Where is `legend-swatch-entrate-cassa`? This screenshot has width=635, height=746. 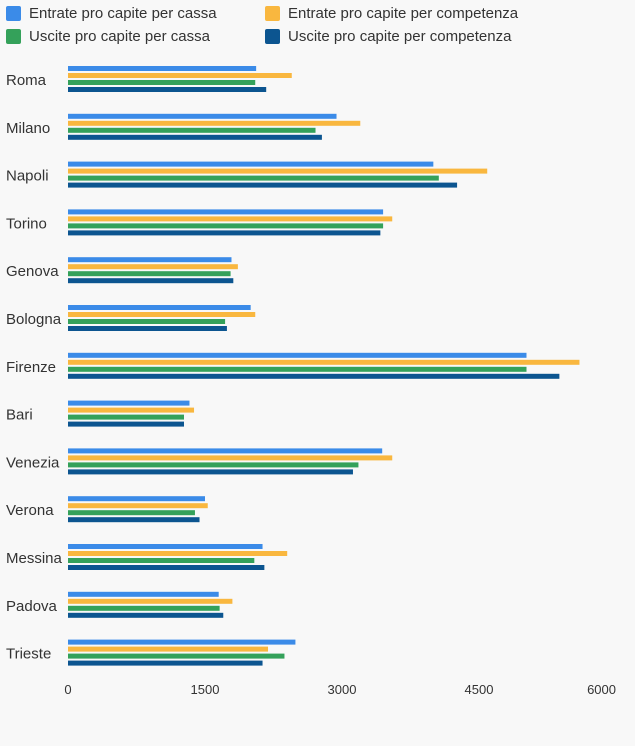 legend-swatch-entrate-cassa is located at coordinates (13, 13).